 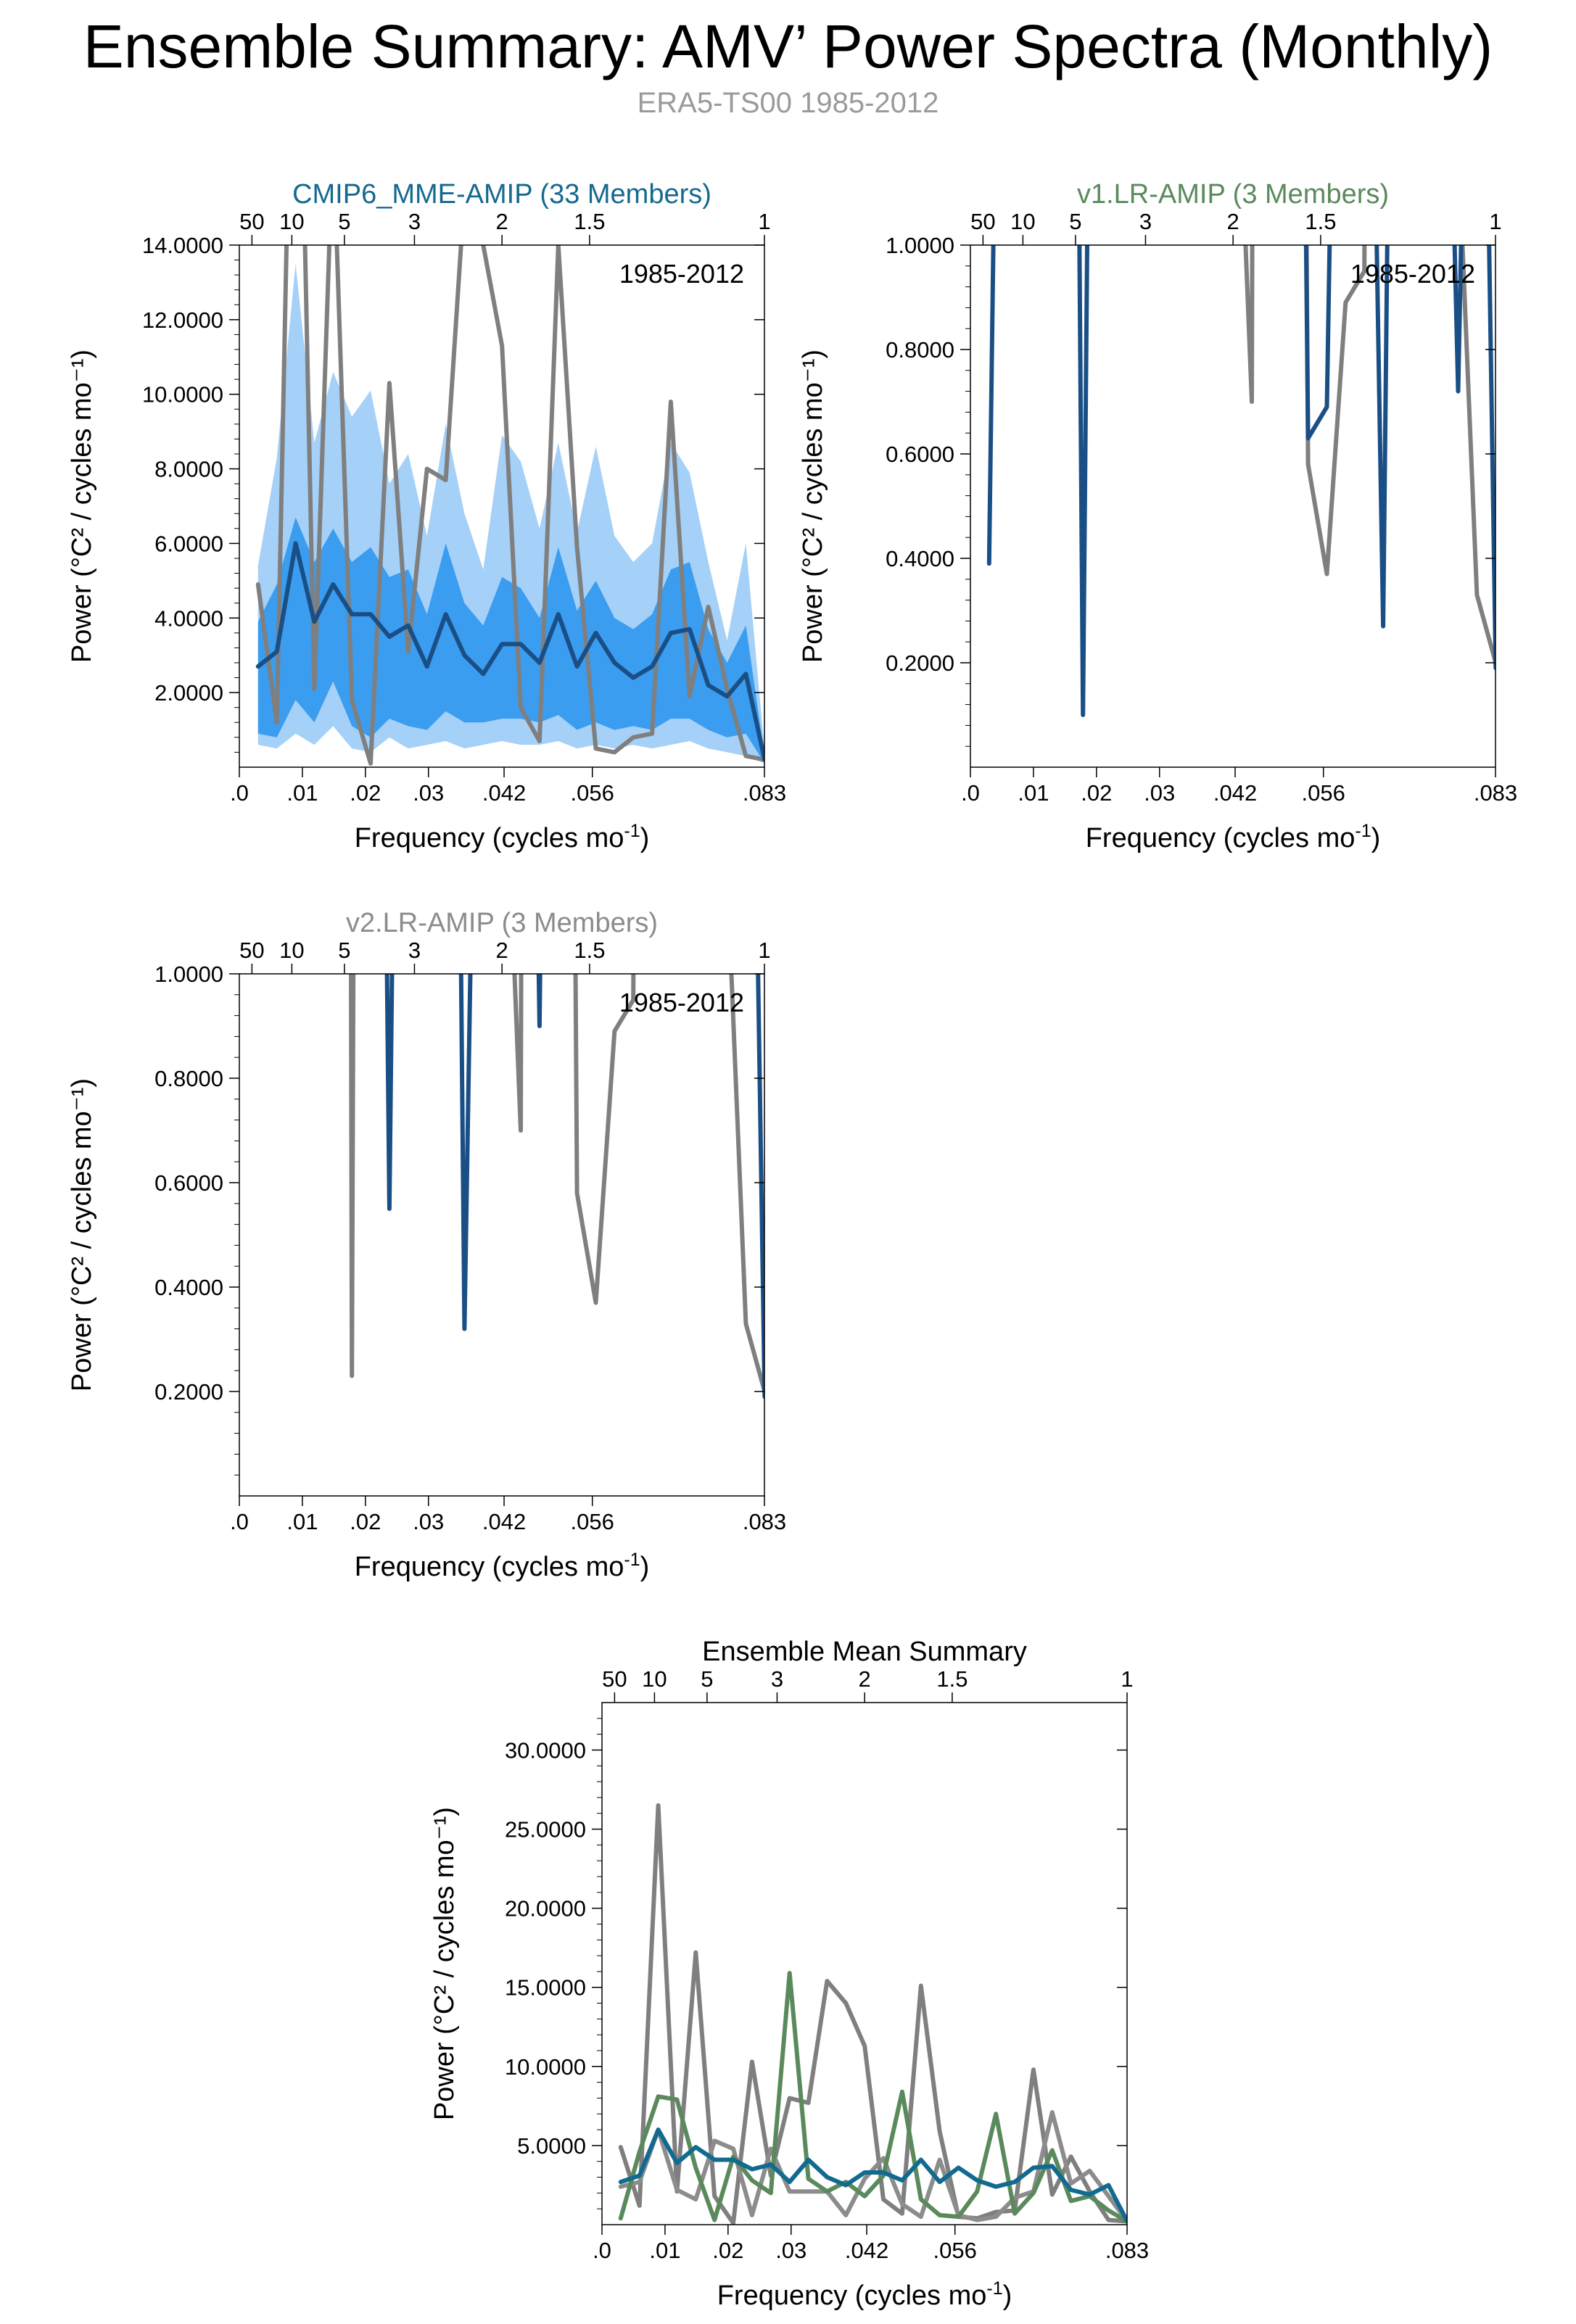 What do you see at coordinates (188, 1287) in the screenshot?
I see `y-tick-label: 0.4000` at bounding box center [188, 1287].